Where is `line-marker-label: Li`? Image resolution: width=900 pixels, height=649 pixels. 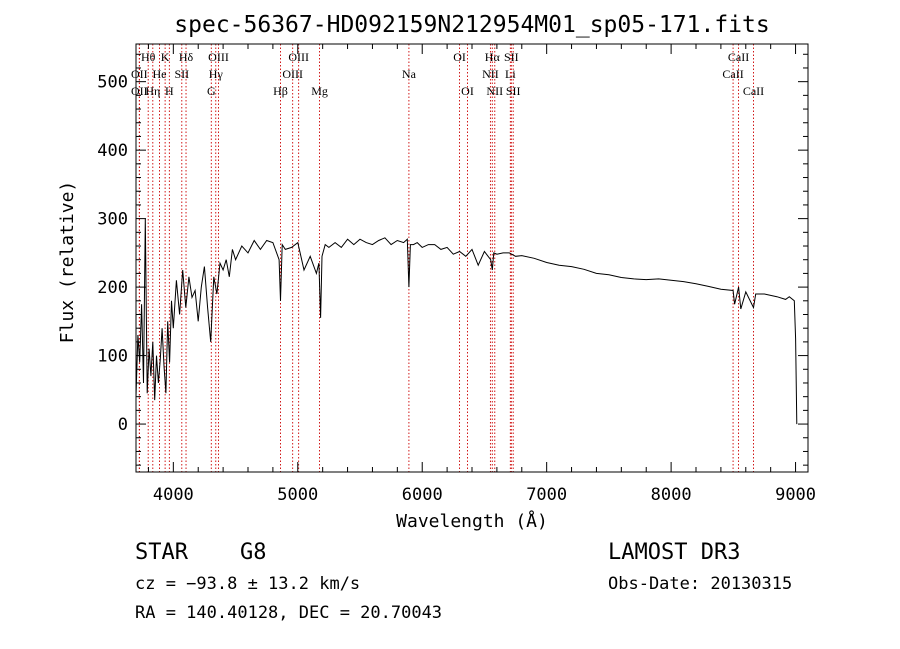 line-marker-label: Li is located at coordinates (510, 74).